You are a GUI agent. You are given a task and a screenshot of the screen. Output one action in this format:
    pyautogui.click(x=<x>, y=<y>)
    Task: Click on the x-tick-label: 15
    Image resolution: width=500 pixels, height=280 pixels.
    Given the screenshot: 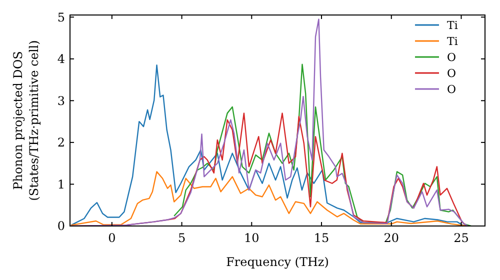 What is the action you would take?
    pyautogui.click(x=322, y=238)
    